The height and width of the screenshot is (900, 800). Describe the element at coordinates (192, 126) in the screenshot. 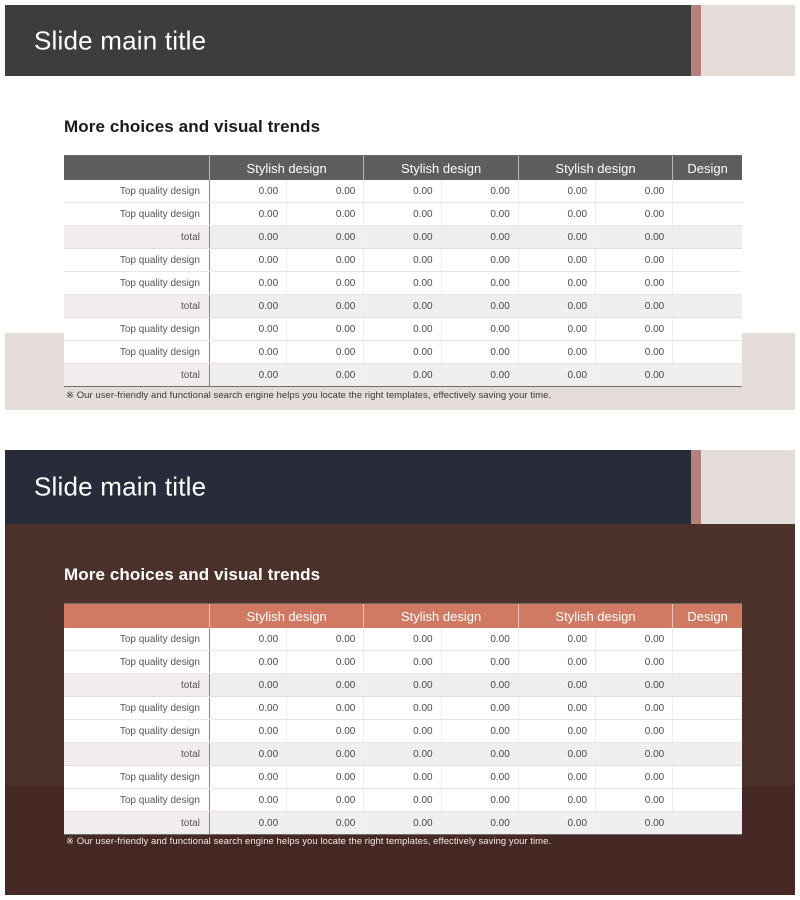

I see `slide-1-section-title: More choices and visual trends` at that location.